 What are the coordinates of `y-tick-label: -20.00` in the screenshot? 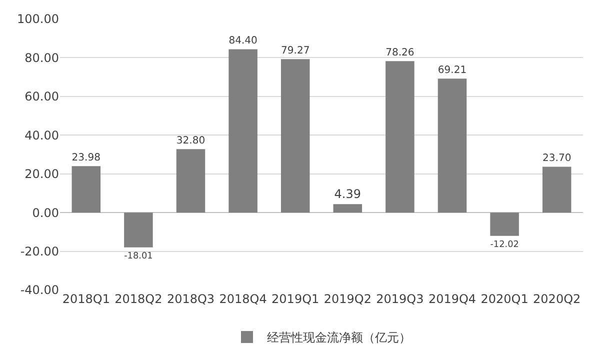 It's located at (39, 251).